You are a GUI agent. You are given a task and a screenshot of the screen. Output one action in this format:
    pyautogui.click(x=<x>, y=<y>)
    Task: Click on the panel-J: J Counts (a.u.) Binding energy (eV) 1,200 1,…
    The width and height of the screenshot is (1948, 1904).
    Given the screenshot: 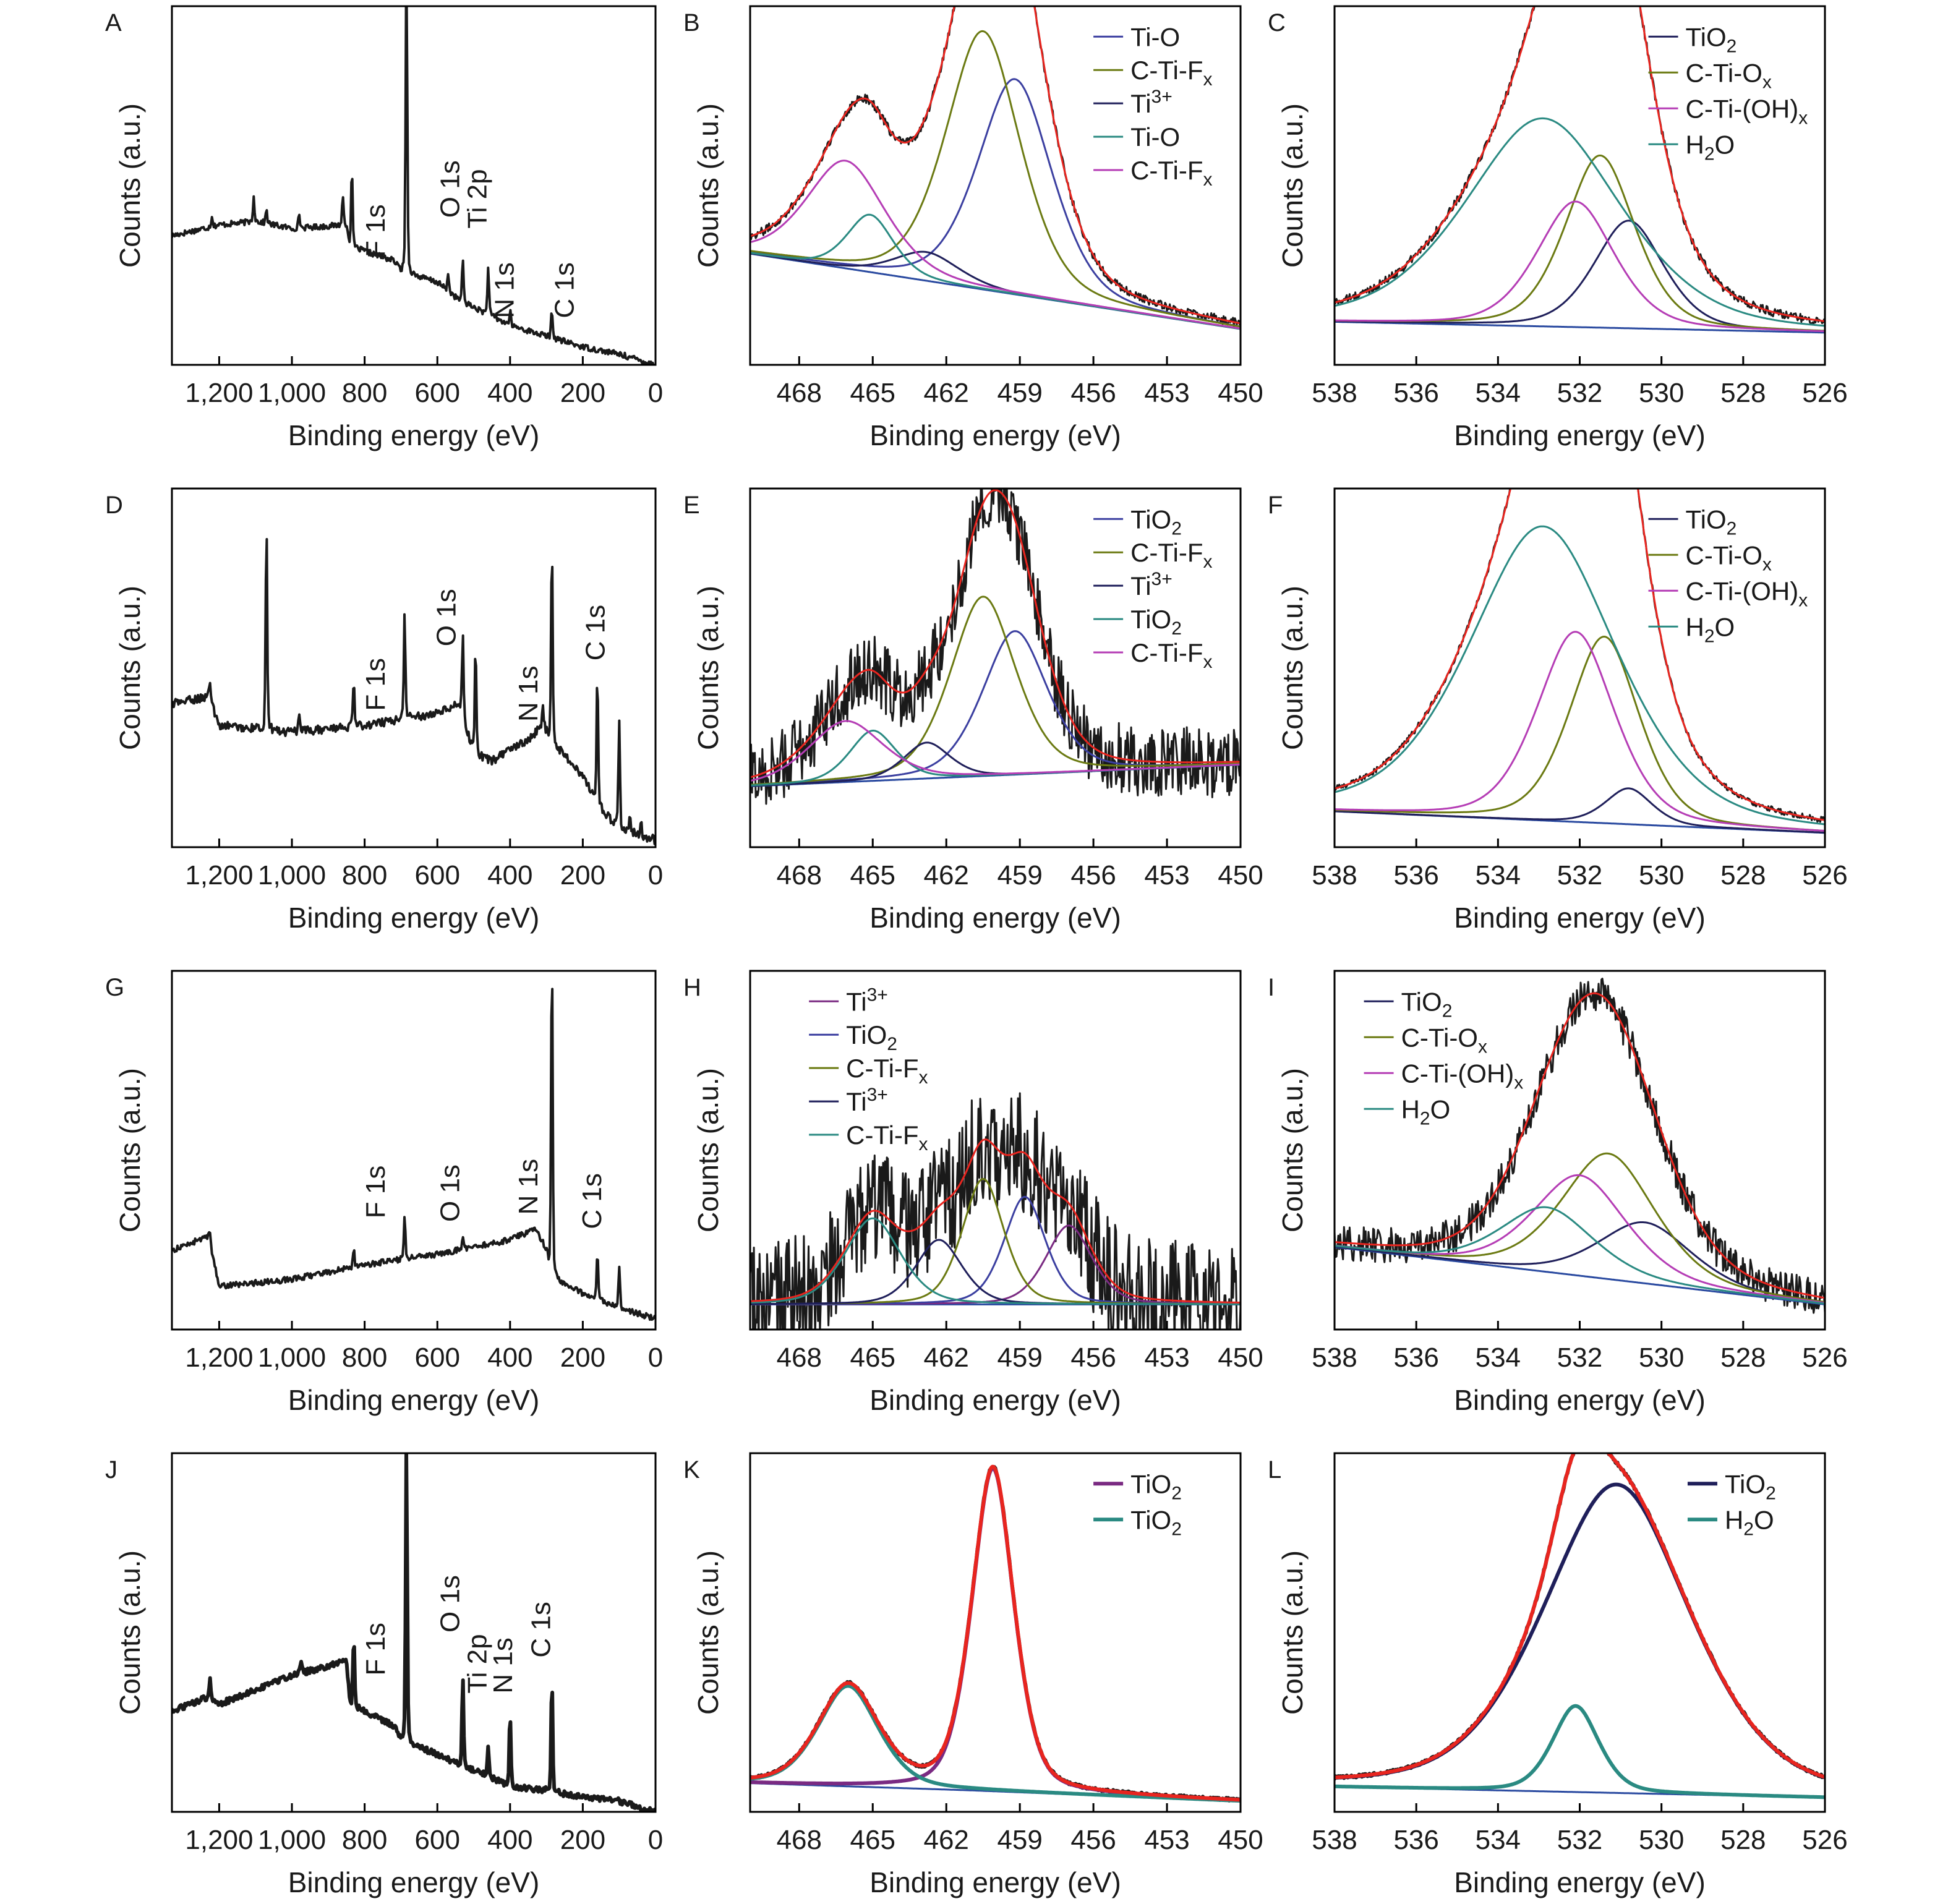 What is the action you would take?
    pyautogui.click(x=384, y=1675)
    